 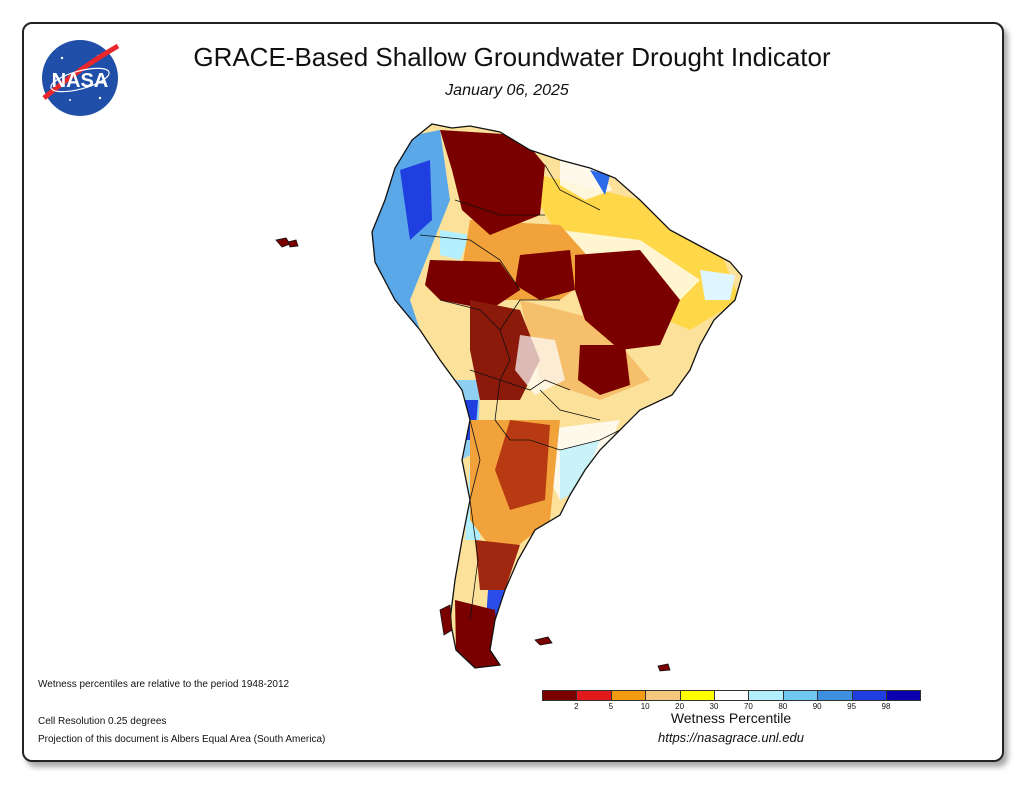 What do you see at coordinates (817, 706) in the screenshot?
I see `legend-tick-label: 90` at bounding box center [817, 706].